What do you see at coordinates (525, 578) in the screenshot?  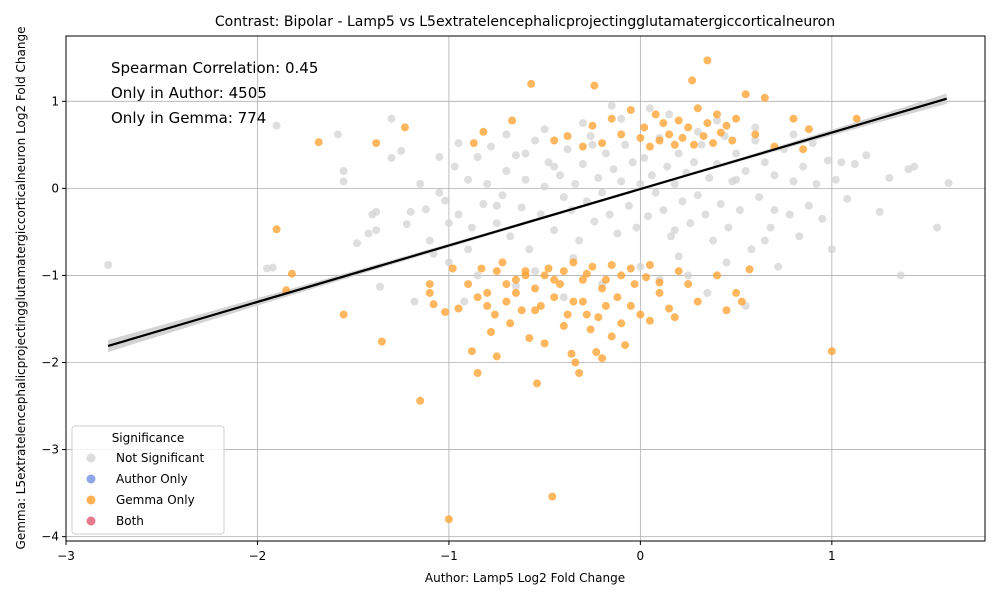 I see `x-axis-label: Author: Lamp5 Log2 Fold Change` at bounding box center [525, 578].